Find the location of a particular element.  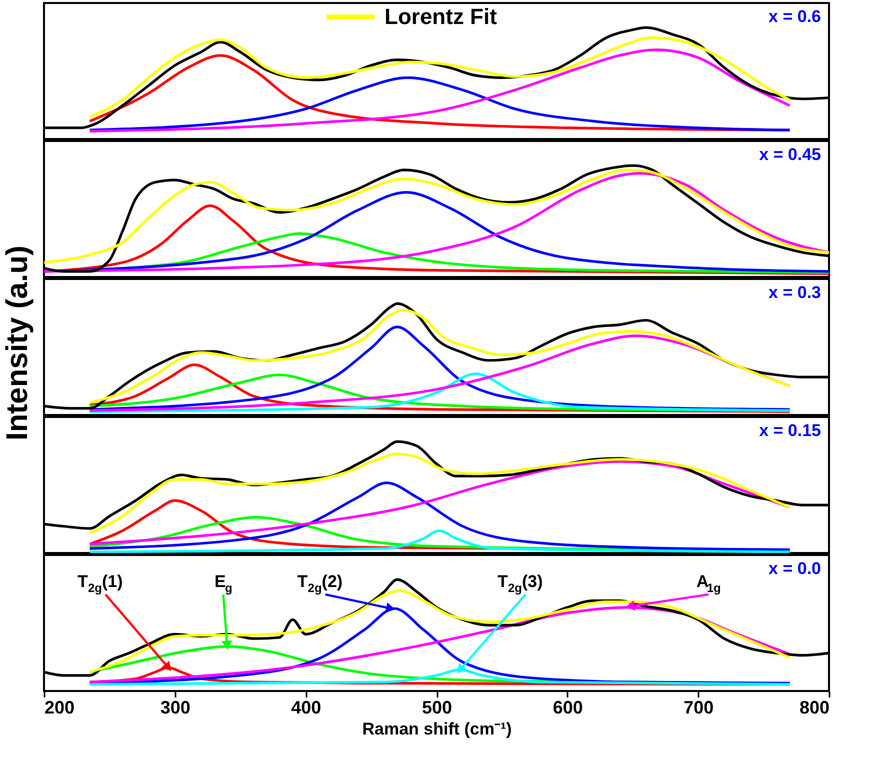

text: x = 0.0 is located at coordinates (794, 568).